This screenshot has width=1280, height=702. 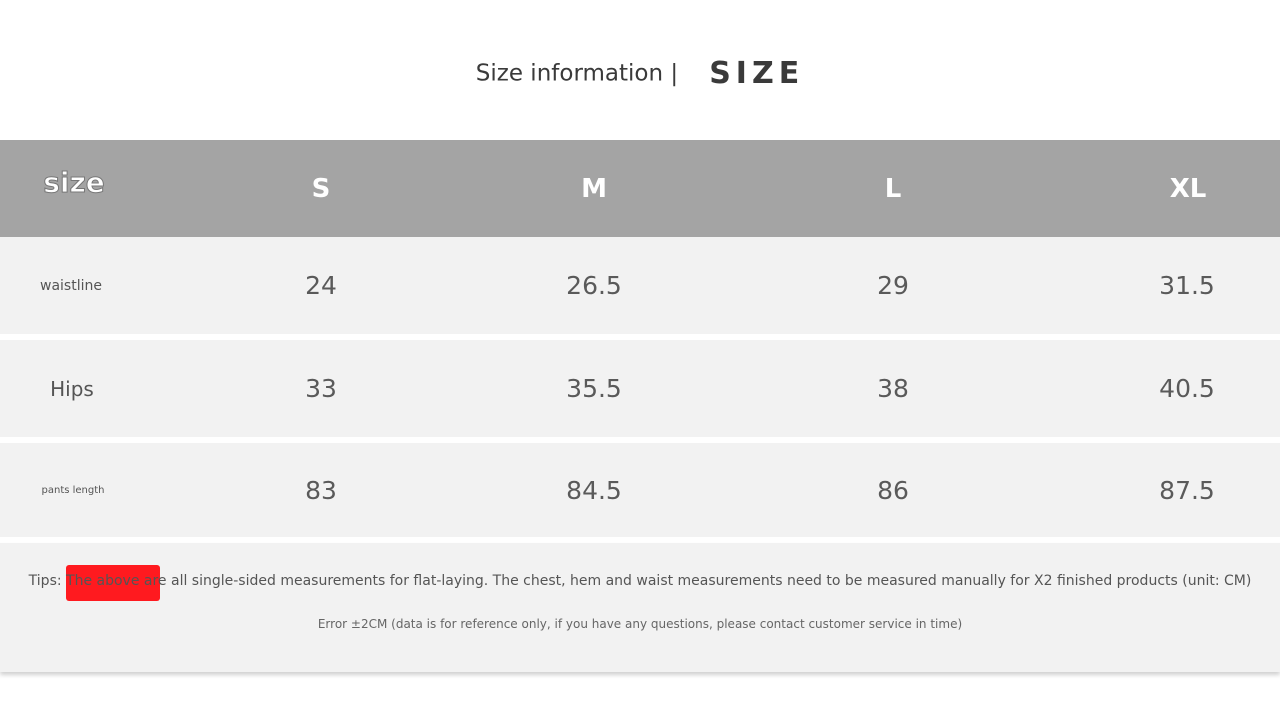 What do you see at coordinates (72, 388) in the screenshot?
I see `row-label: Hips` at bounding box center [72, 388].